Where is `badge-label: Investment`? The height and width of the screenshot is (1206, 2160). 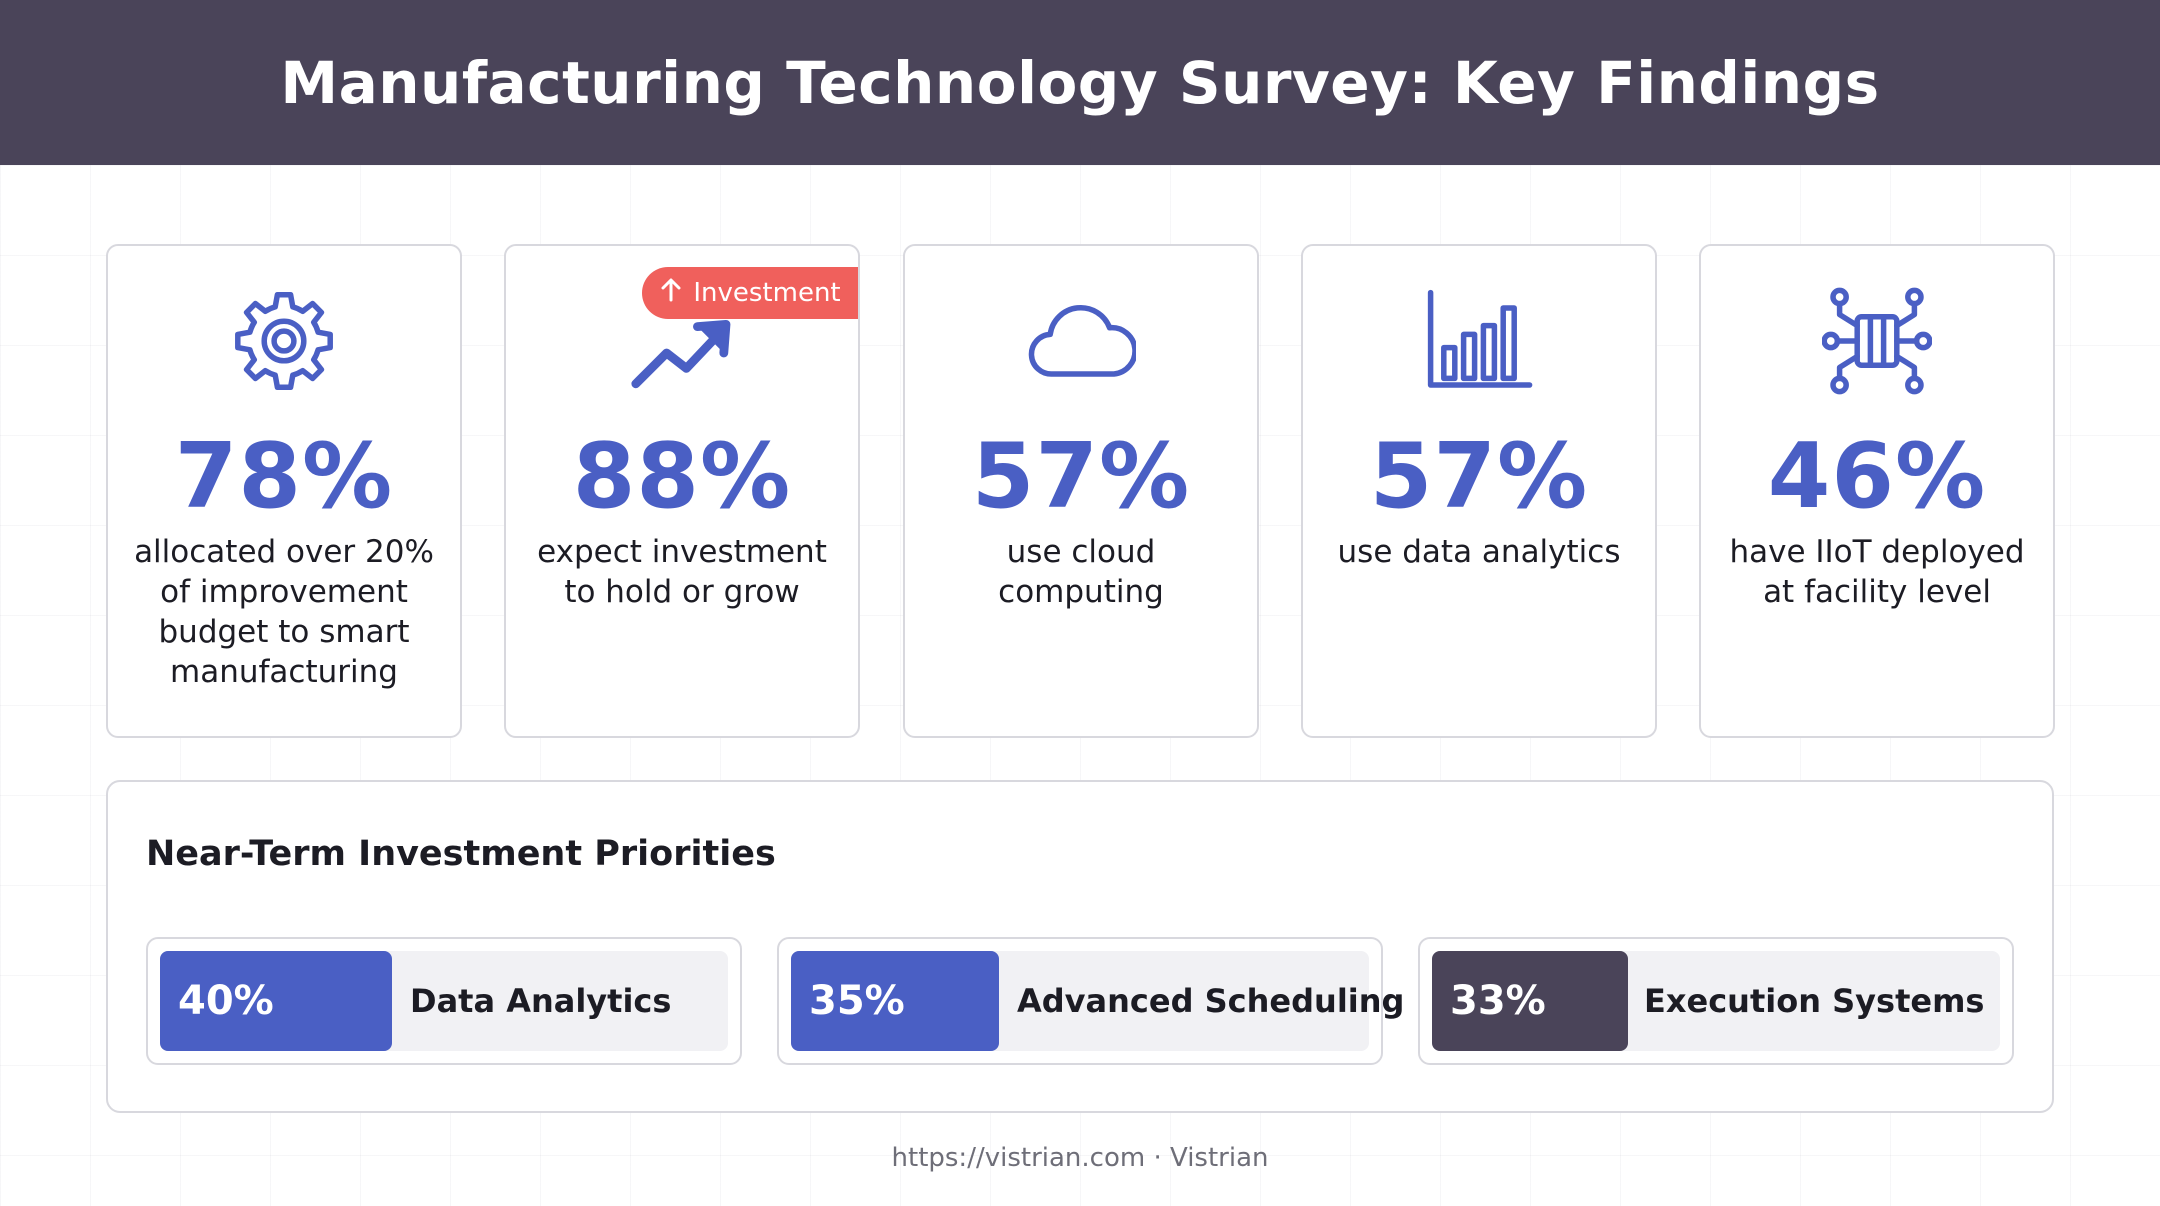
badge-label: Investment is located at coordinates (767, 293).